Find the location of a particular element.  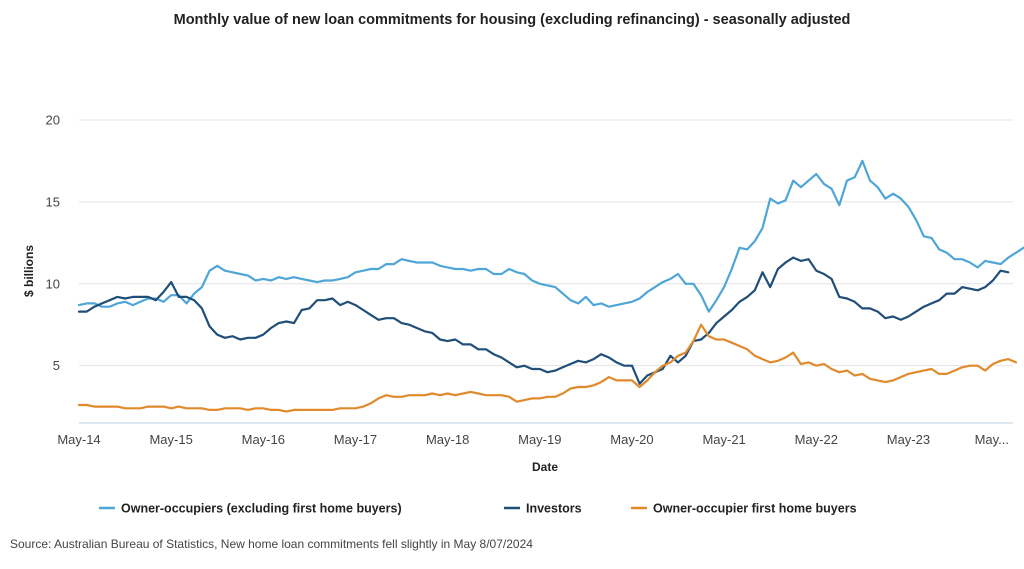

y-axis-ticks: 5 10 15 20 is located at coordinates (53, 243).